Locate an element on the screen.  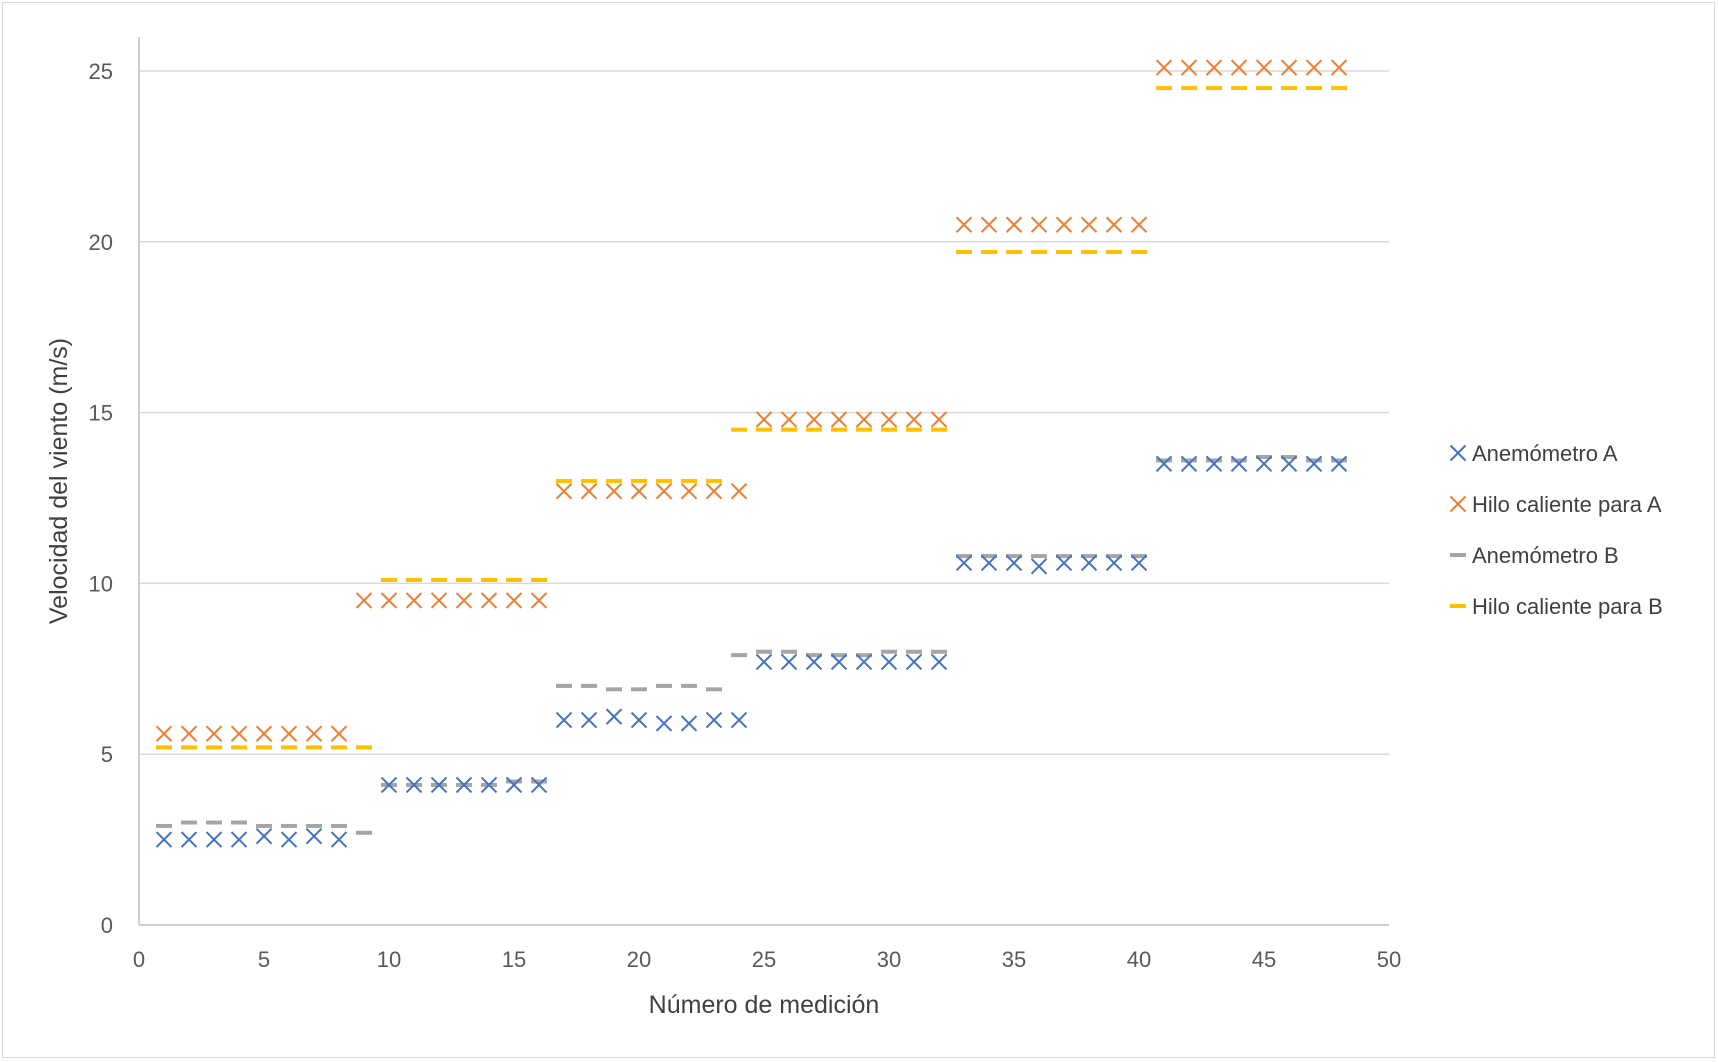
y-tick-label: 15 is located at coordinates (101, 413).